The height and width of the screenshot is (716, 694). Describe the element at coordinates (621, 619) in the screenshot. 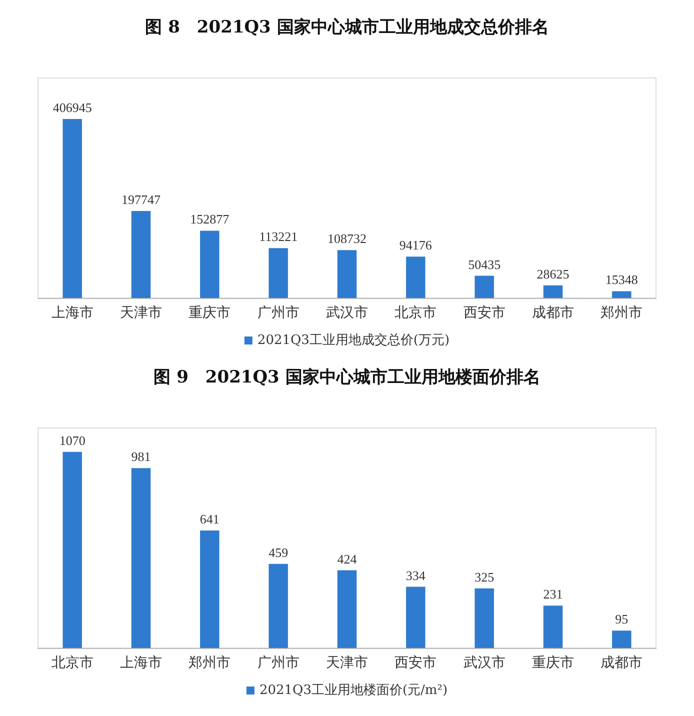

I see `data-label: 95` at that location.